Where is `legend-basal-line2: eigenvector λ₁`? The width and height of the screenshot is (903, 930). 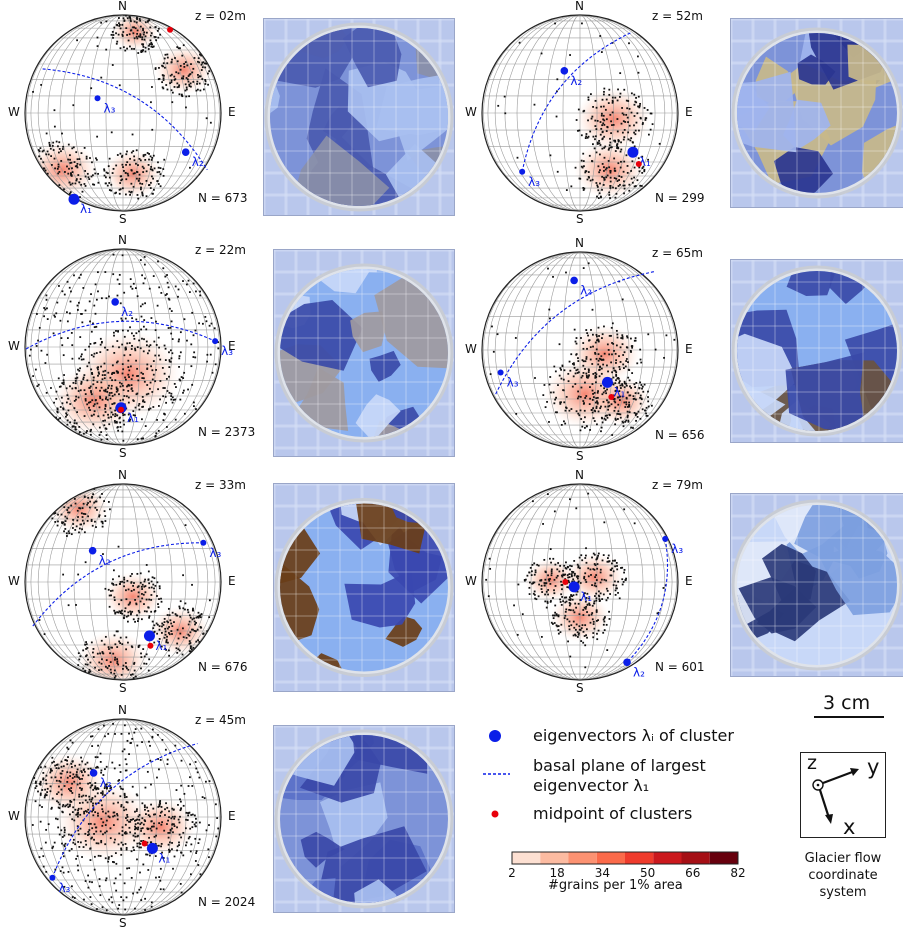
legend-basal-line2: eigenvector λ₁ is located at coordinates (591, 785).